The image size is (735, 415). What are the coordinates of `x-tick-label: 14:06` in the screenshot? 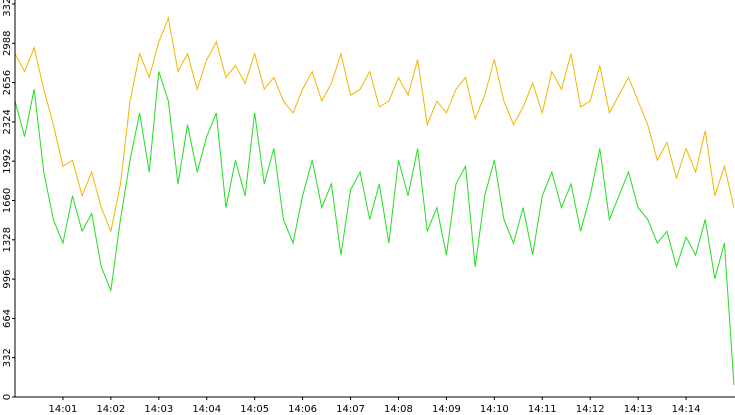 It's located at (302, 409).